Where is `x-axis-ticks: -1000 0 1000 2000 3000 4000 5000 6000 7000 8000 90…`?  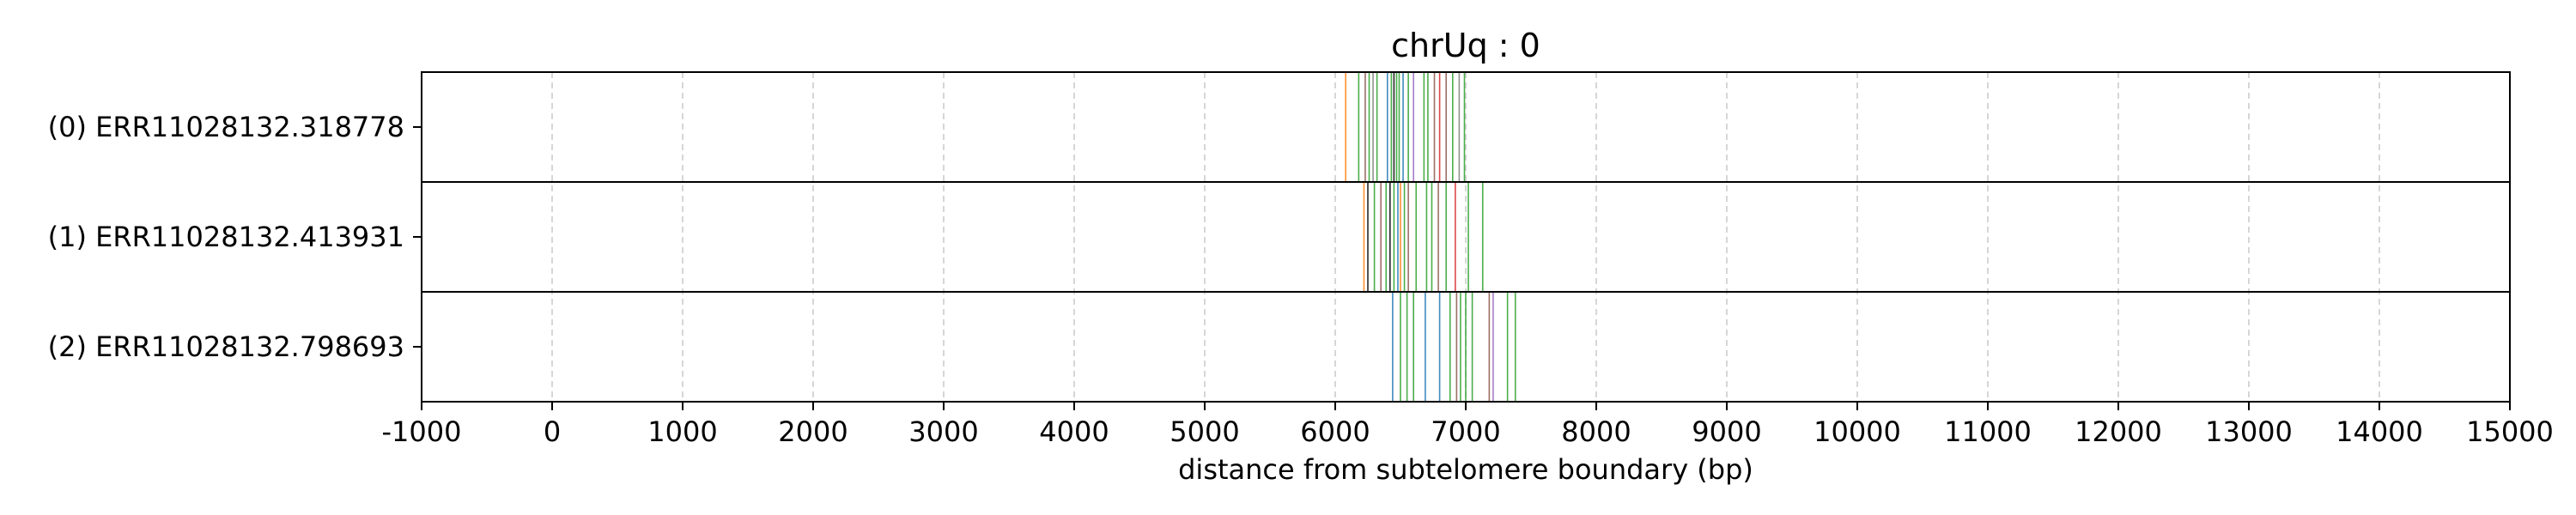 x-axis-ticks: -1000 0 1000 2000 3000 4000 5000 6000 7000 8000 90… is located at coordinates (1468, 425).